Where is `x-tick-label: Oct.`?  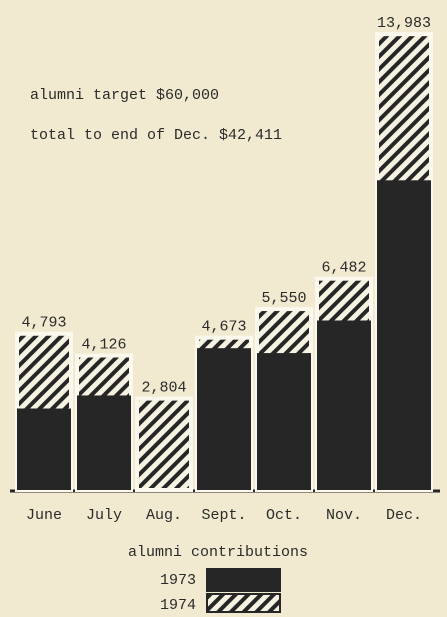 x-tick-label: Oct. is located at coordinates (284, 515).